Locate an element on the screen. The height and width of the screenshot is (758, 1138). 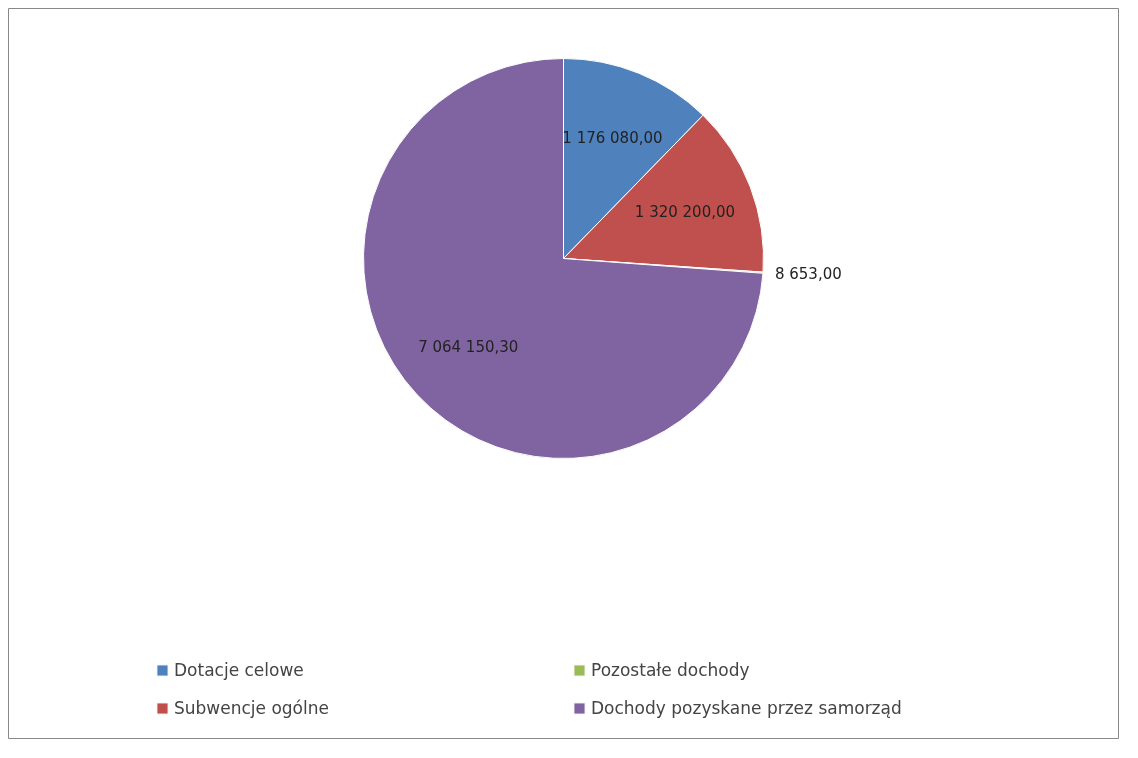
data-label: 1 176 080,00 is located at coordinates (612, 138).